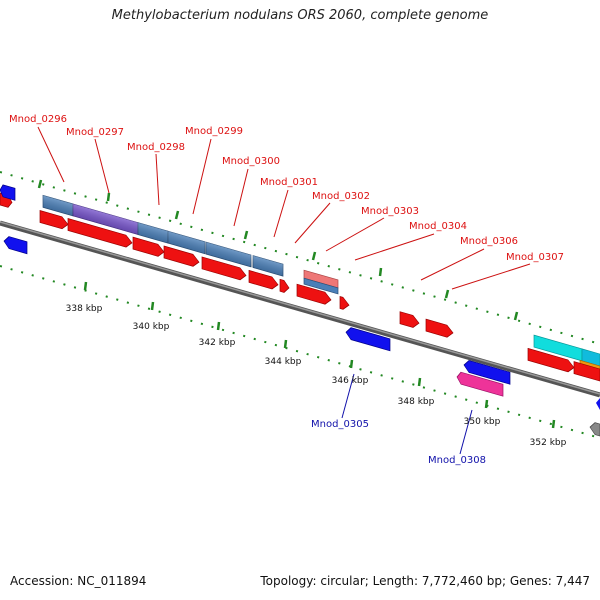 The image size is (600, 600). I want to click on tick-label: 350 kbp, so click(482, 422).